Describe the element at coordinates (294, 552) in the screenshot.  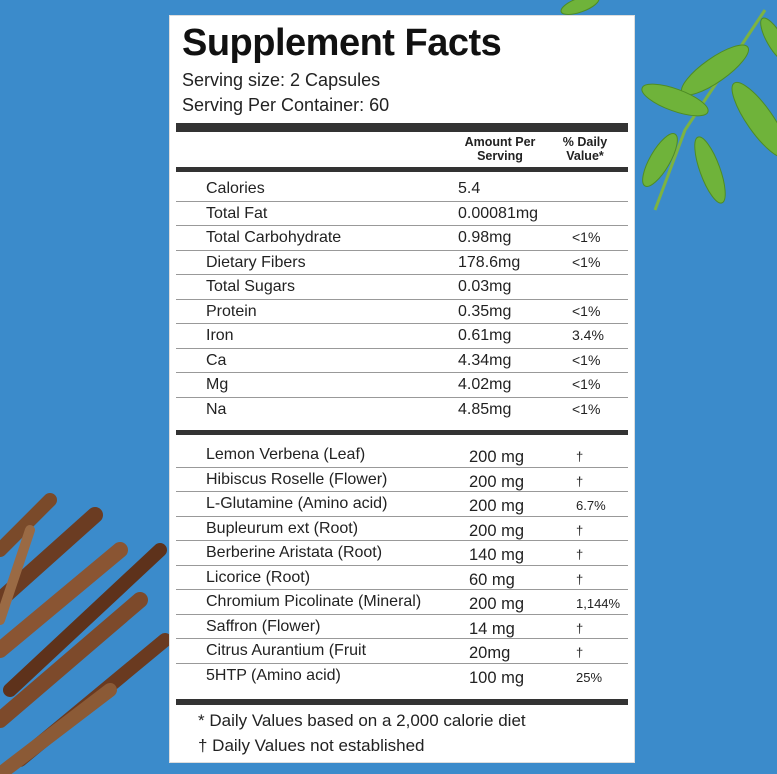
I see `name: Berberine Aristata (Root)` at that location.